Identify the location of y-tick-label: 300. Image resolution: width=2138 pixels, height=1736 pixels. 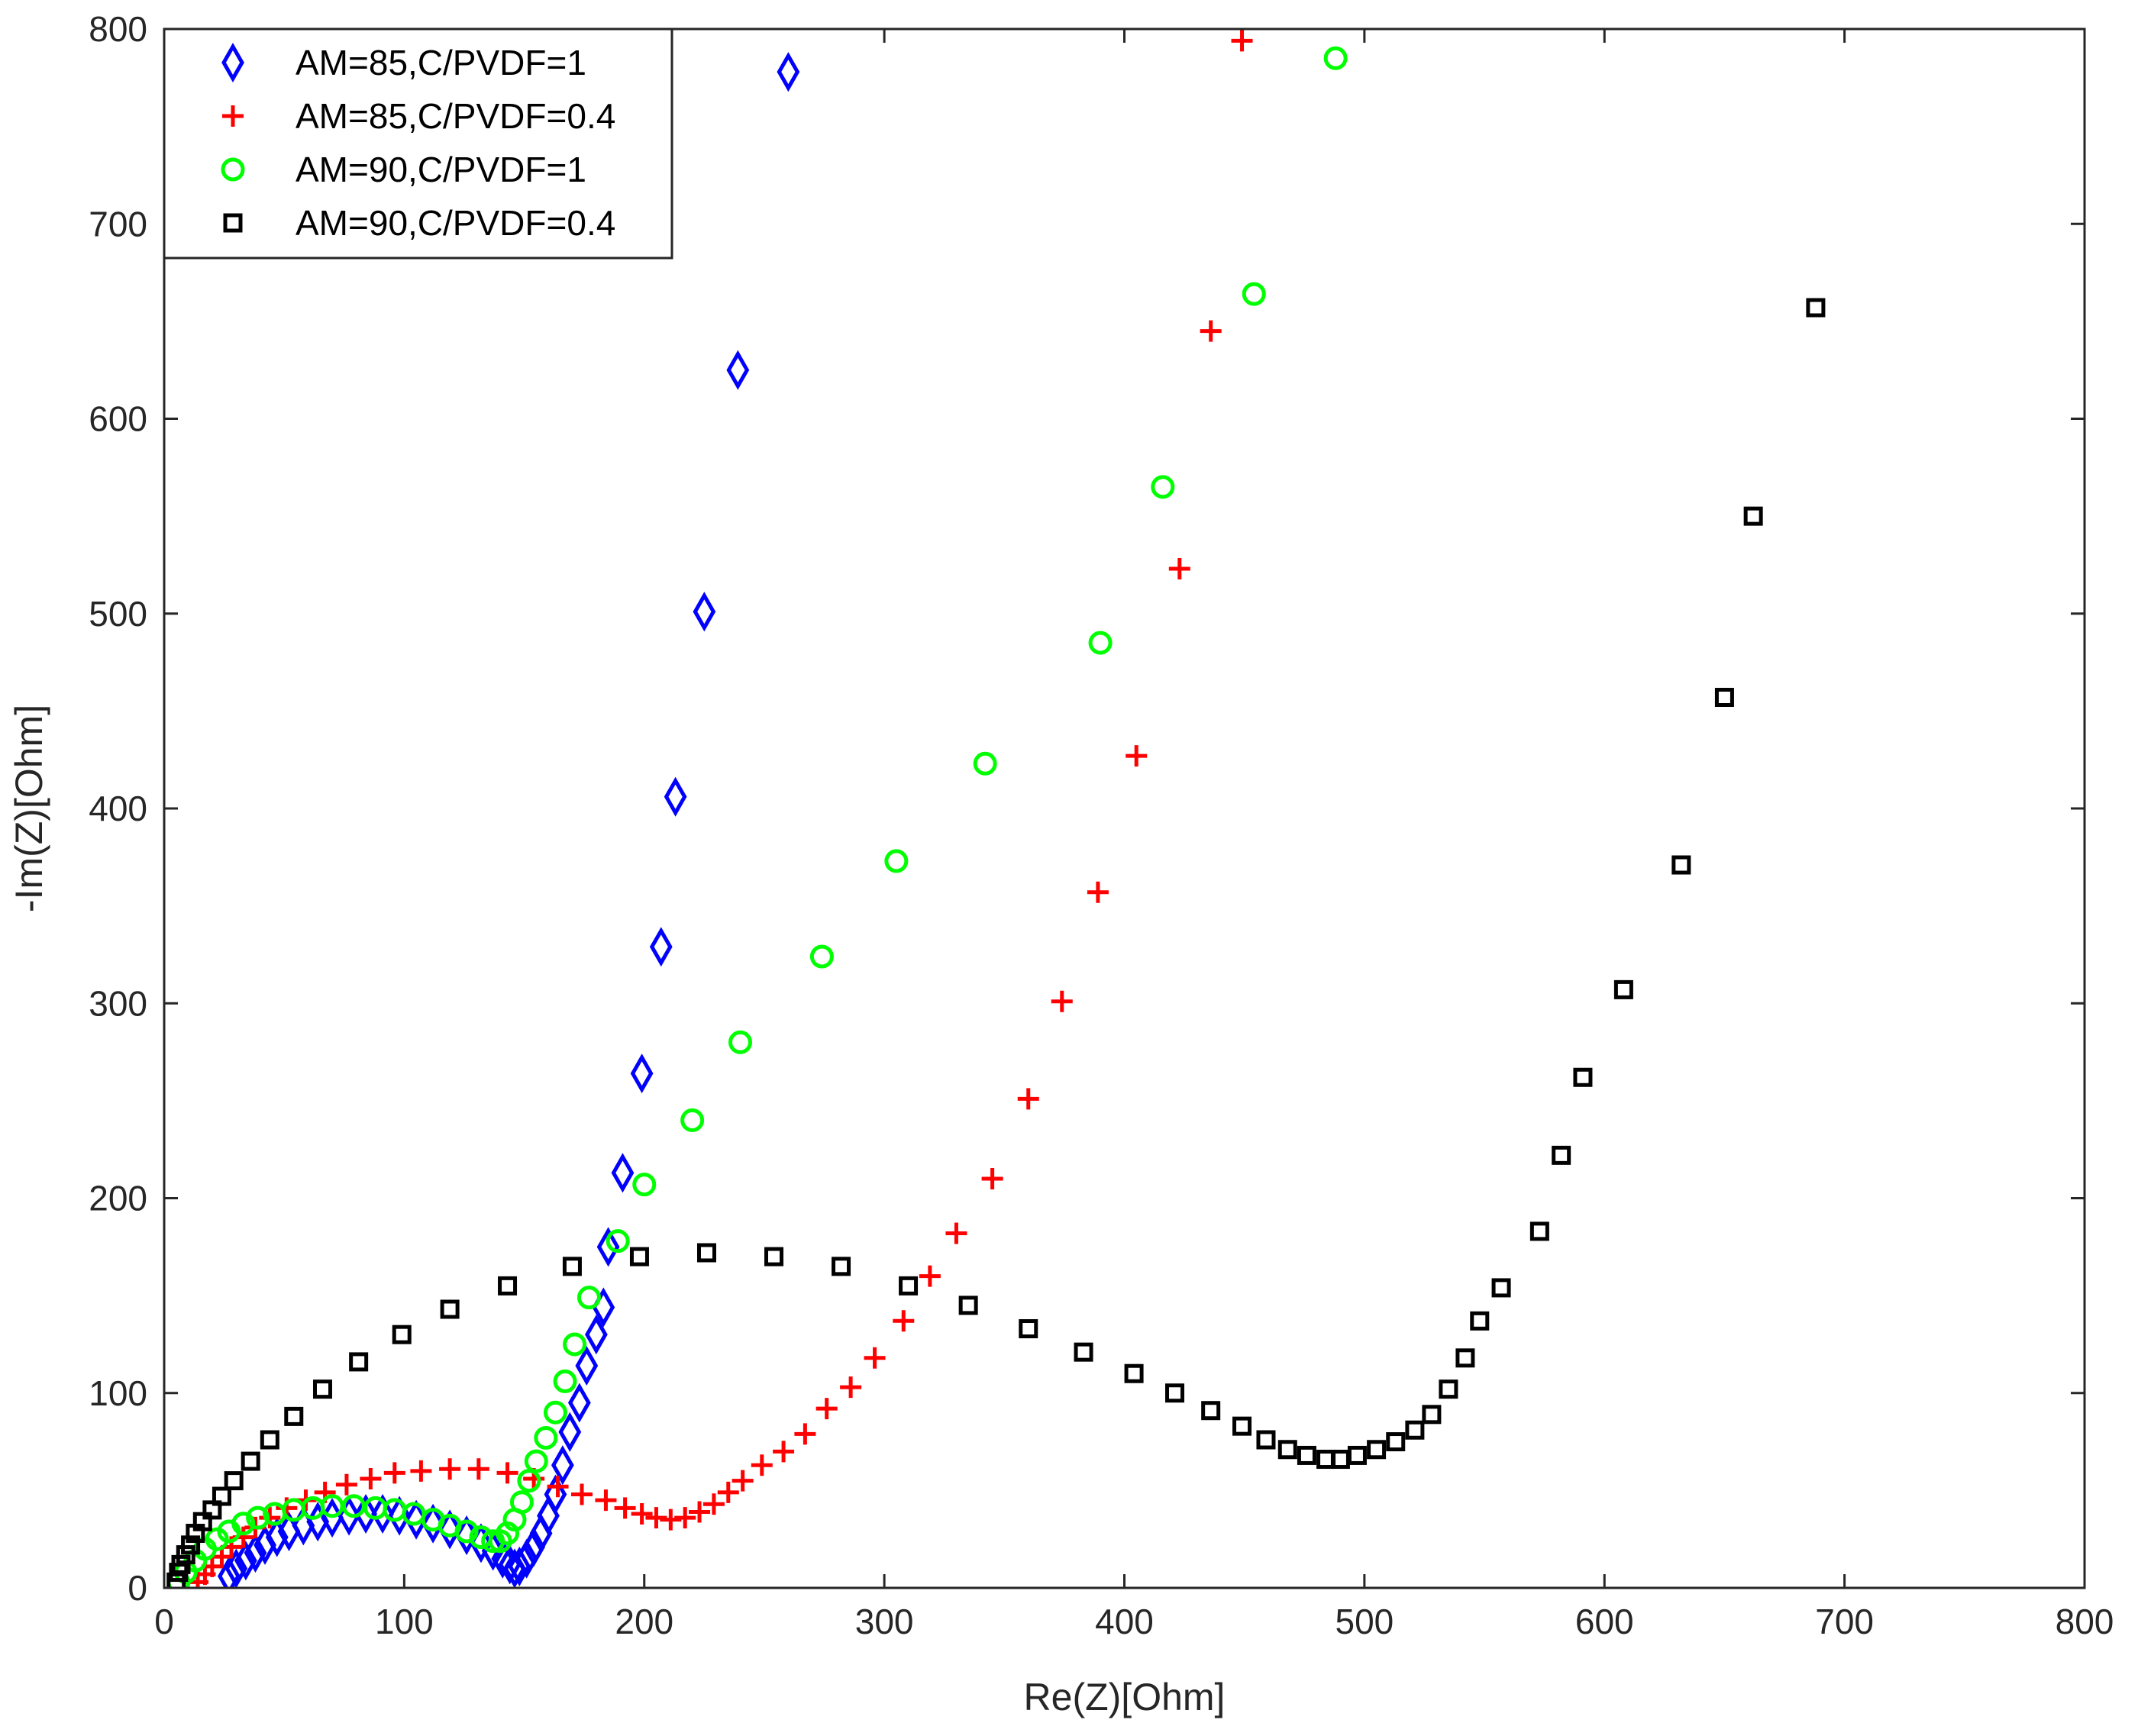
(118, 1003).